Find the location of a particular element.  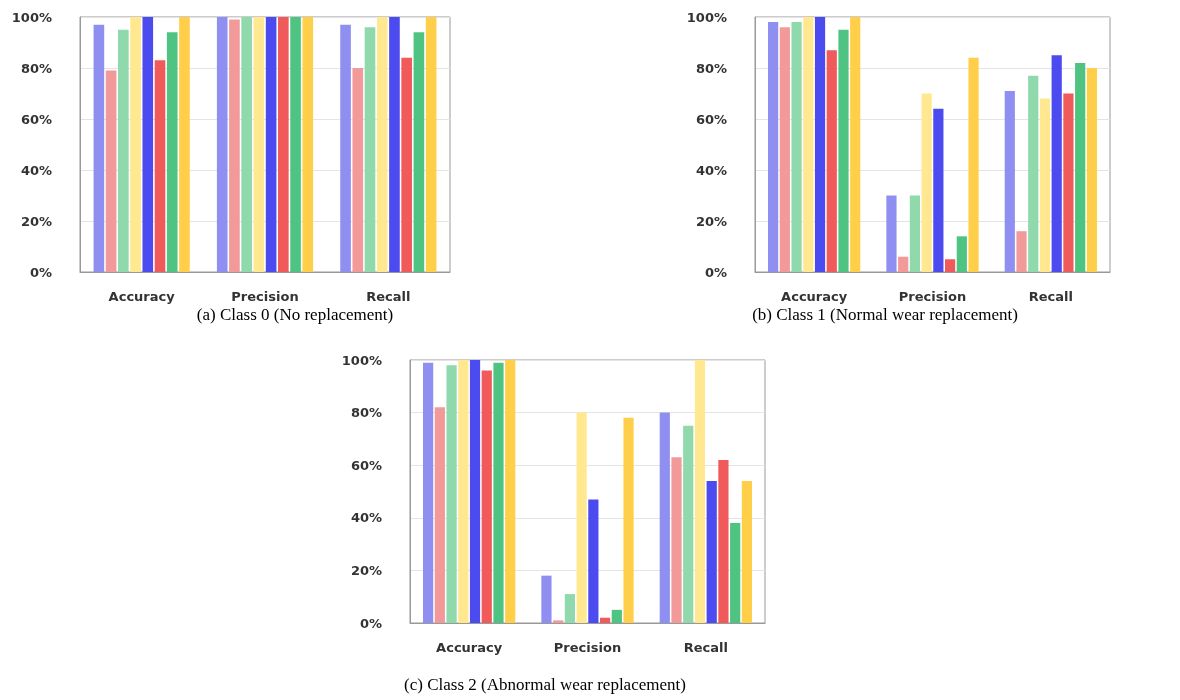

text: (c) Class 2 (Abnormal wear replacement) is located at coordinates (545, 684).